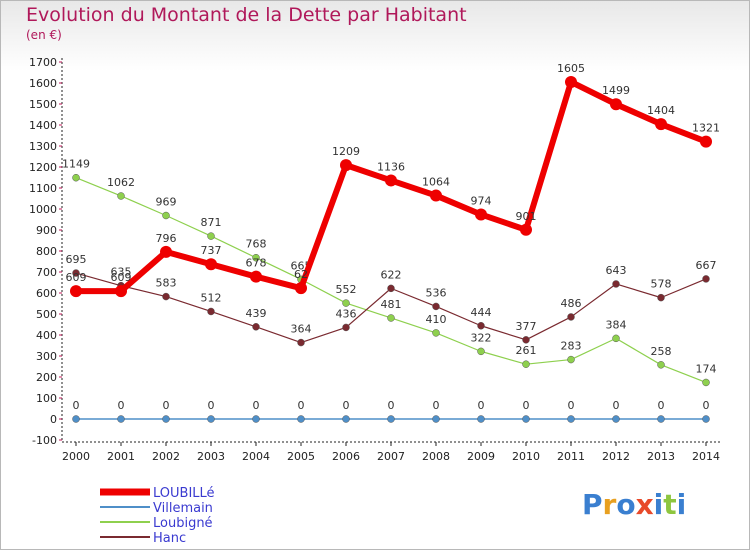 Image resolution: width=750 pixels, height=550 pixels. What do you see at coordinates (43, 146) in the screenshot?
I see `y-tick-label: 1300` at bounding box center [43, 146].